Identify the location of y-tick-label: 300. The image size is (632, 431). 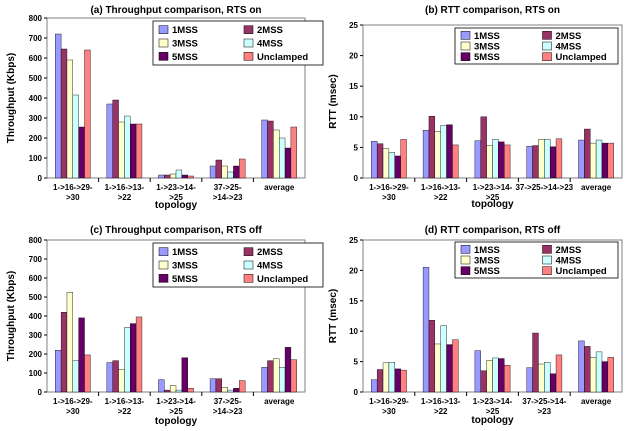
(36, 335).